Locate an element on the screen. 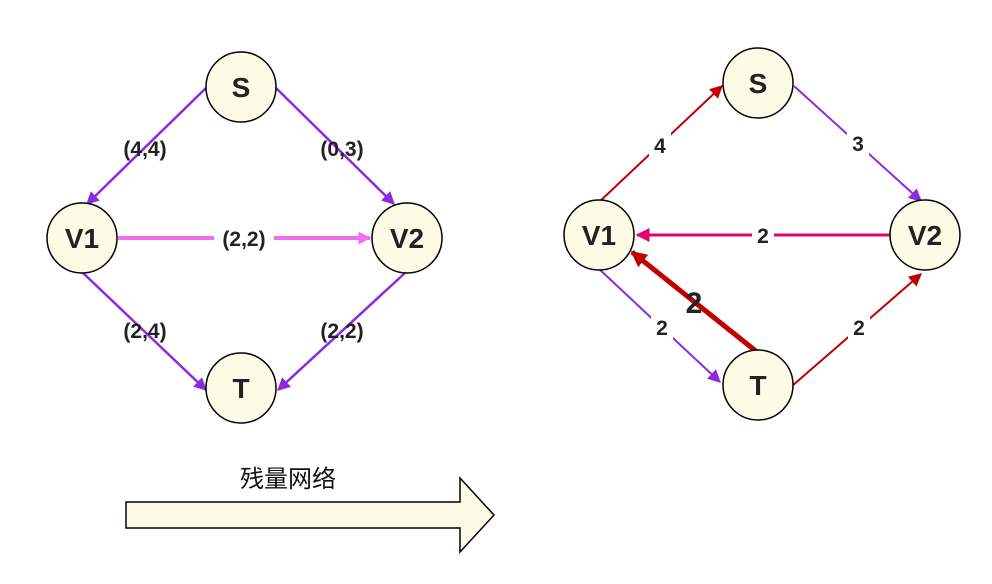 The height and width of the screenshot is (584, 992). right-label-v1-s: 4 is located at coordinates (660, 146).